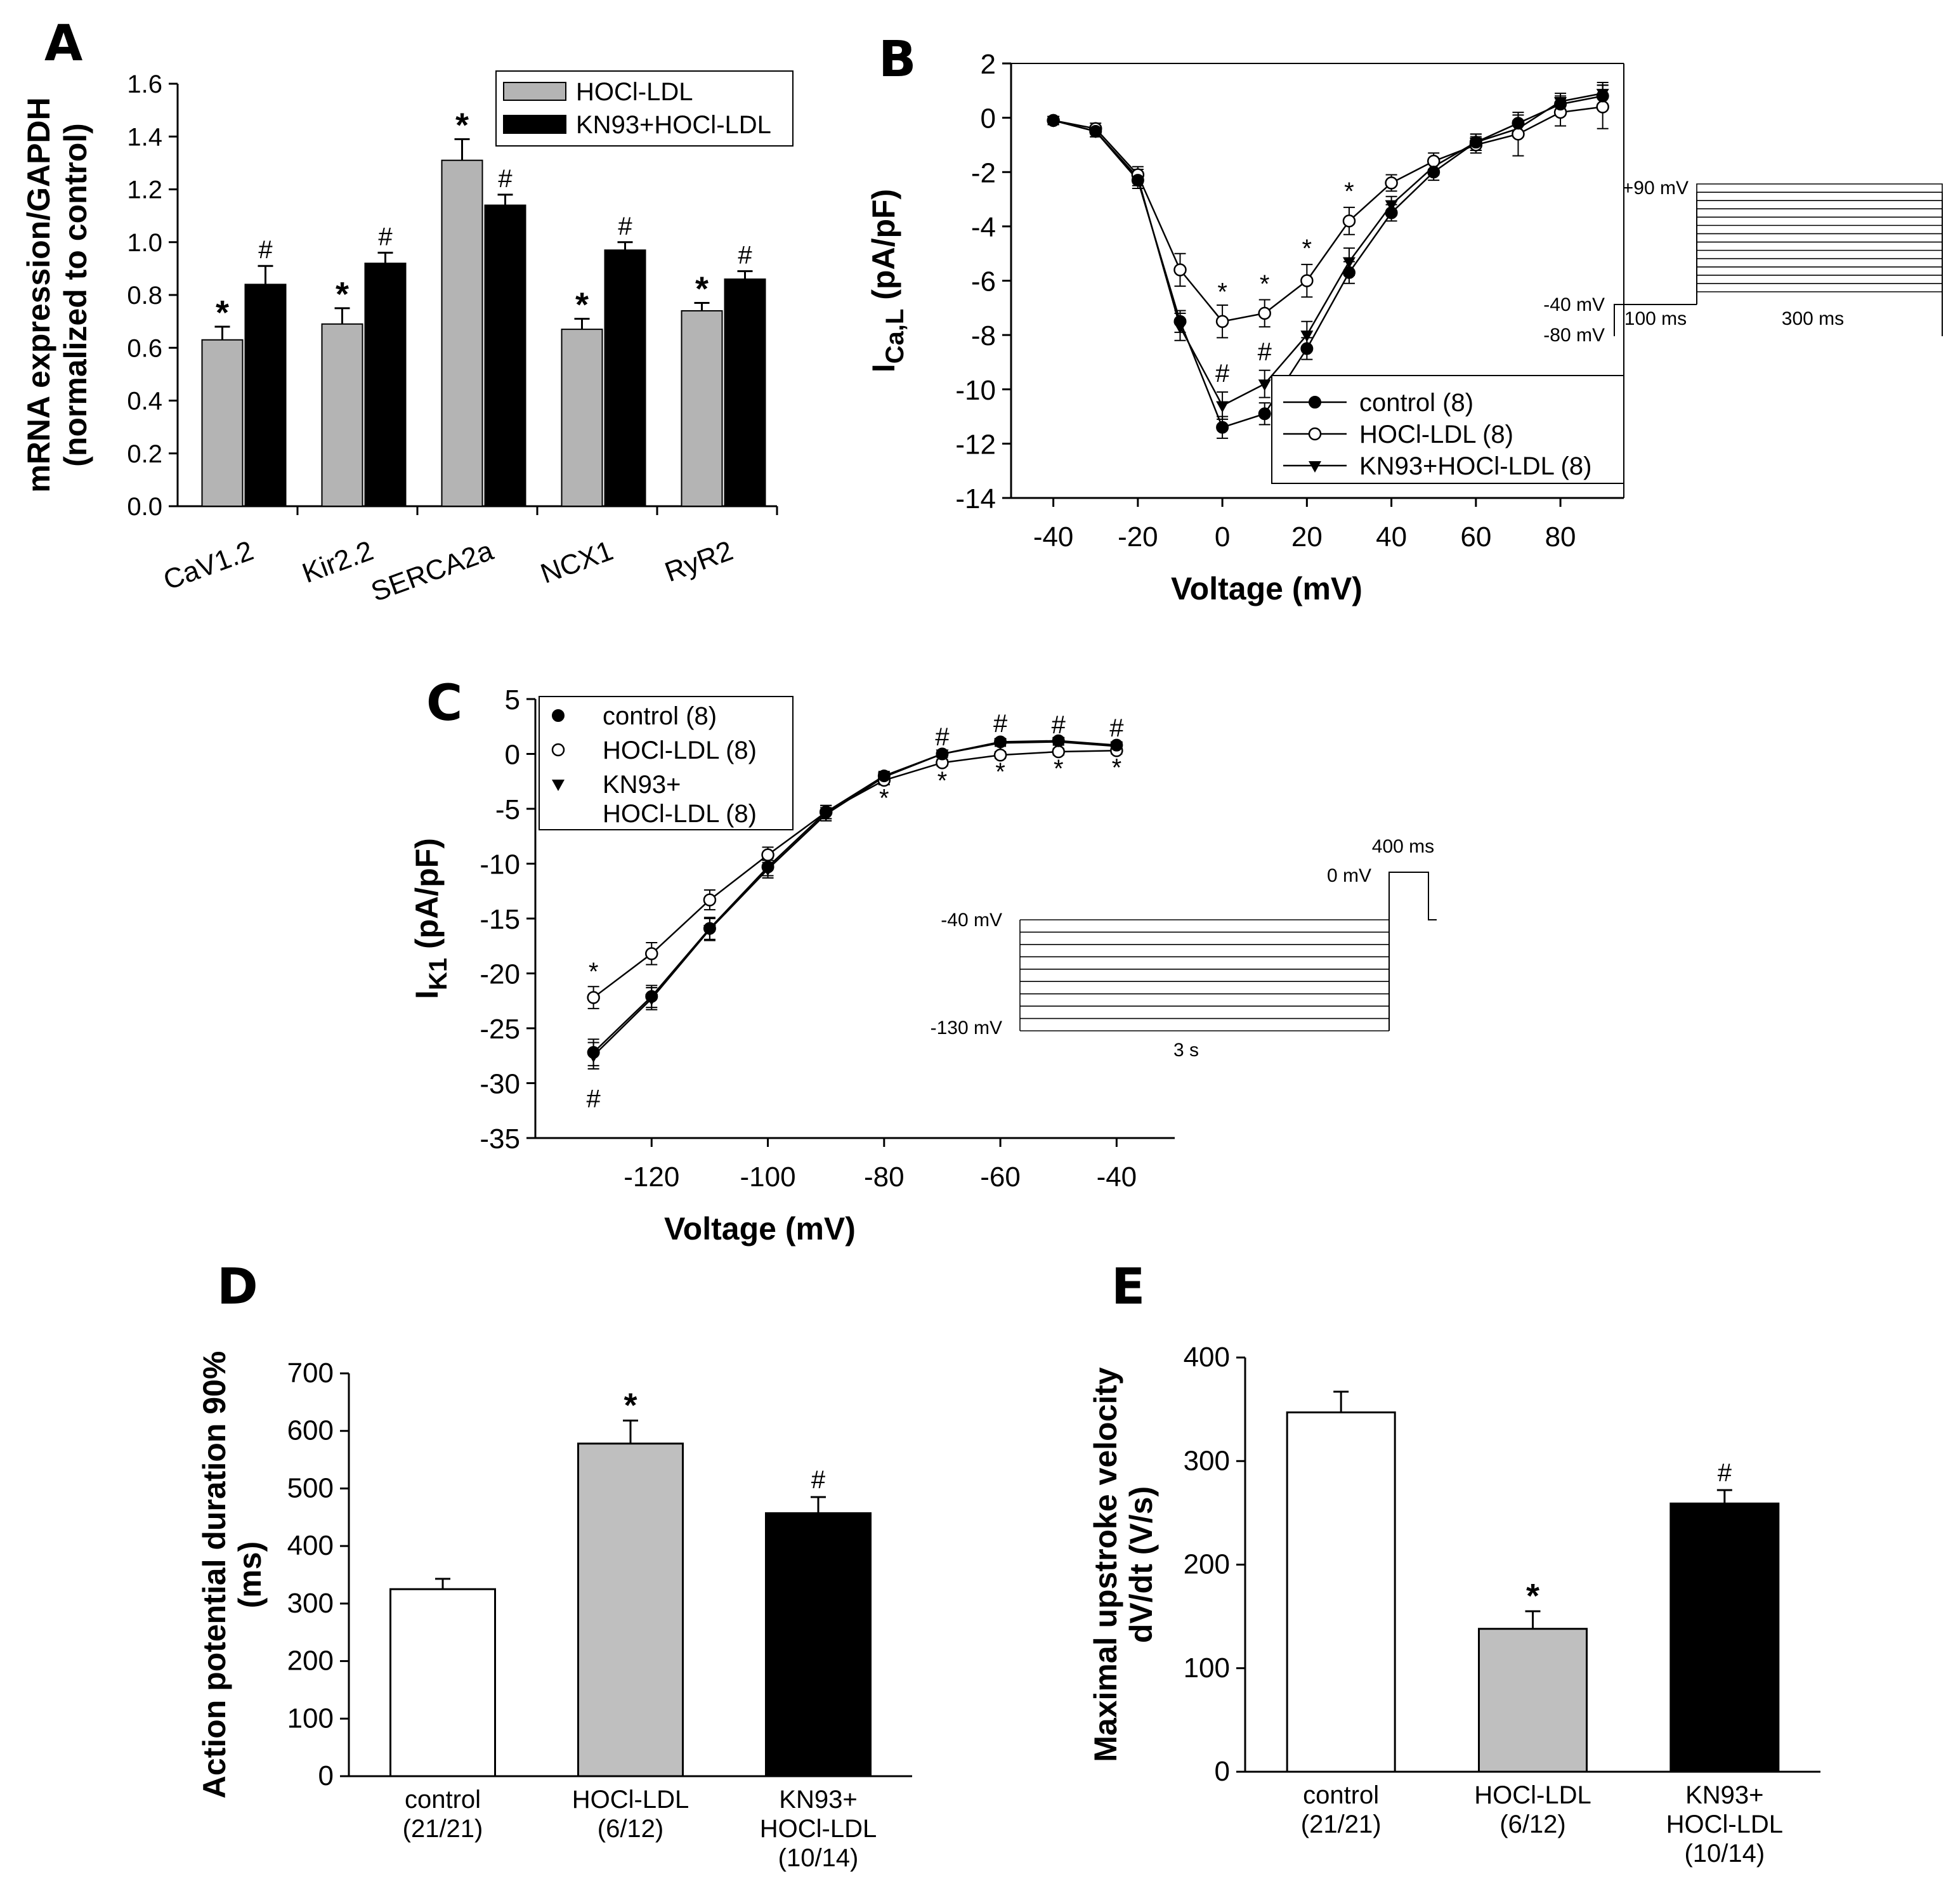 The height and width of the screenshot is (1891, 1960). What do you see at coordinates (444, 703) in the screenshot?
I see `panel-label-c: C` at bounding box center [444, 703].